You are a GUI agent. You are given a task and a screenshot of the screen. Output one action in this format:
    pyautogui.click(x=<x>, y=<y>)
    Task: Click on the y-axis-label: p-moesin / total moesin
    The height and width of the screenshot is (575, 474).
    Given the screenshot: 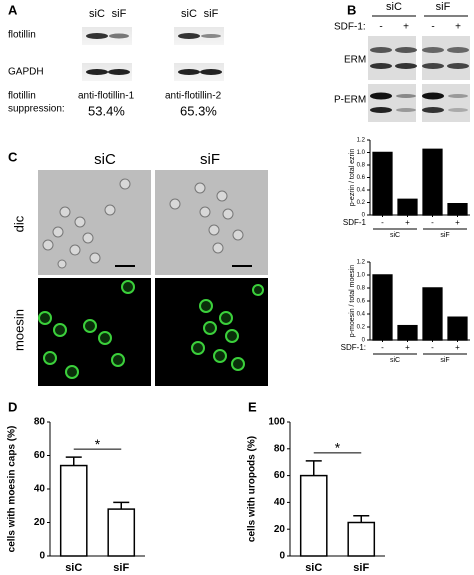 What is the action you would take?
    pyautogui.click(x=352, y=301)
    